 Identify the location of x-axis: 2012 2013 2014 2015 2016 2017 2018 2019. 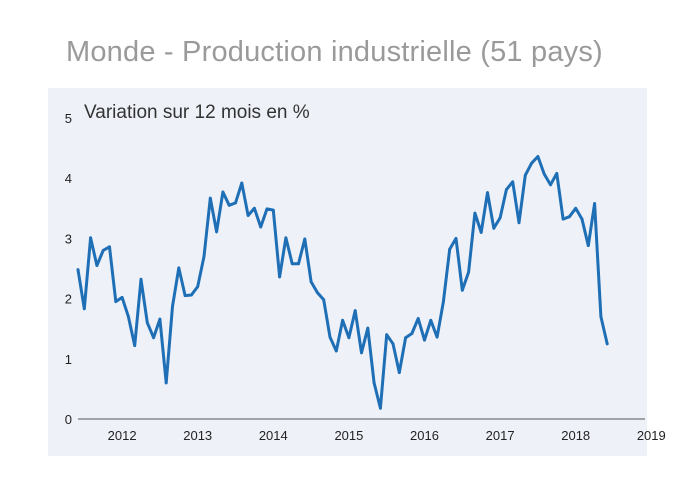
(387, 435).